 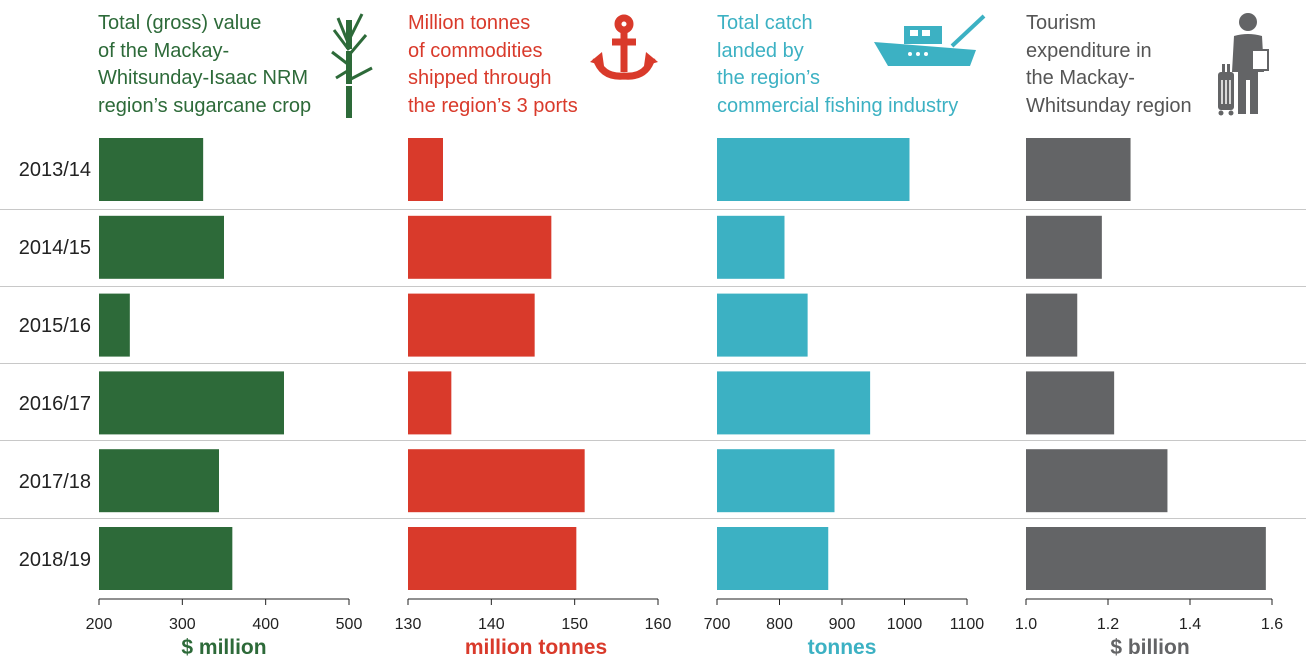 I want to click on sugar-tick-label: 300, so click(x=182, y=624).